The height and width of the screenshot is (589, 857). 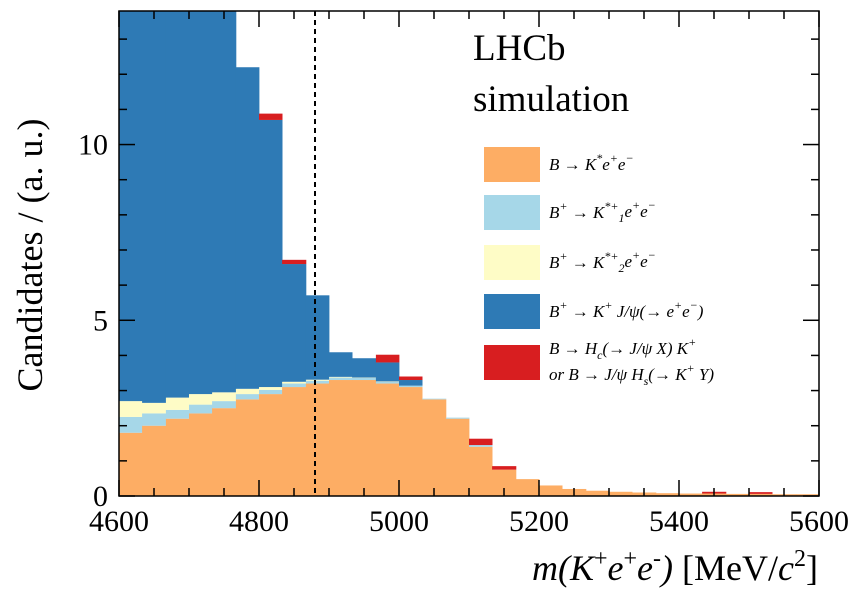 What do you see at coordinates (434, 399) in the screenshot?
I see `bar-s1-b13` at bounding box center [434, 399].